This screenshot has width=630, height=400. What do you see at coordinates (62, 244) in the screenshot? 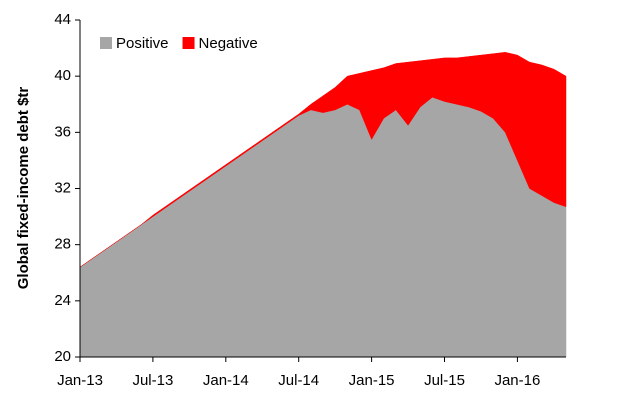
I see `y-tick-label: 28` at bounding box center [62, 244].